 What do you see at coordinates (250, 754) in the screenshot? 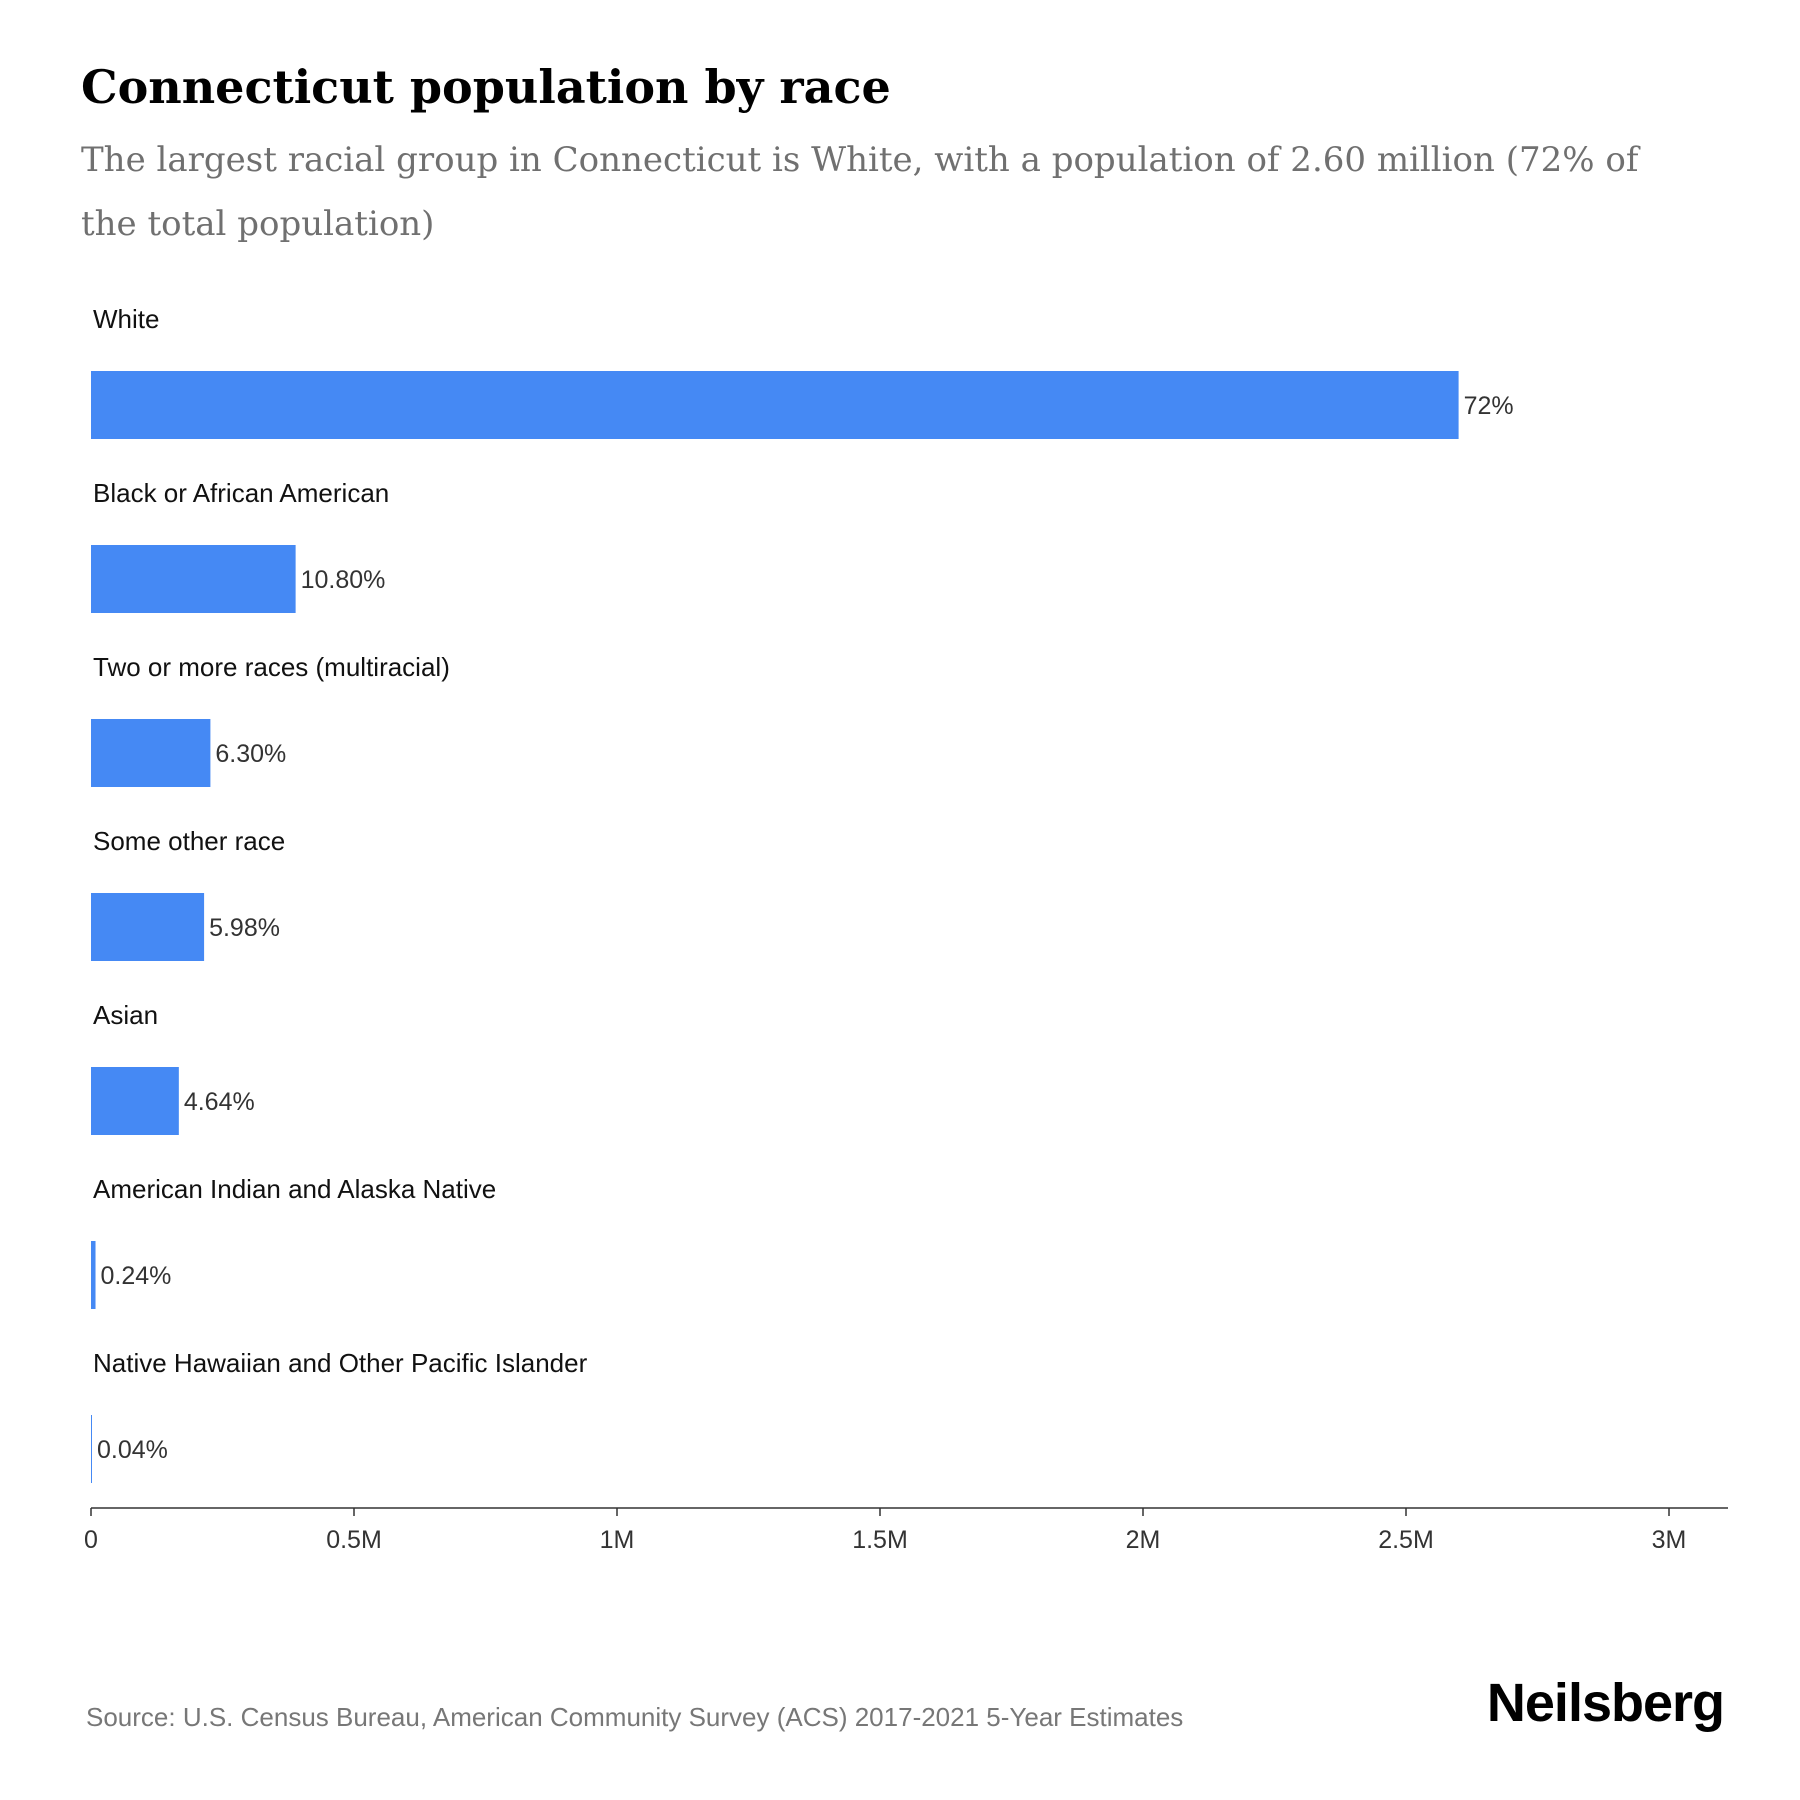
I see `value-label-two-or-more-races-multiracial: 6.30%` at bounding box center [250, 754].